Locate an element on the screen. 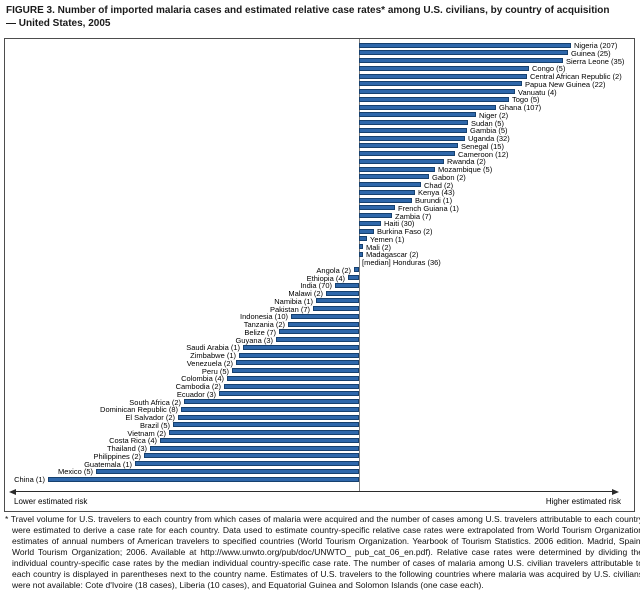 This screenshot has height=605, width=640. bar-ecuador is located at coordinates (289, 394).